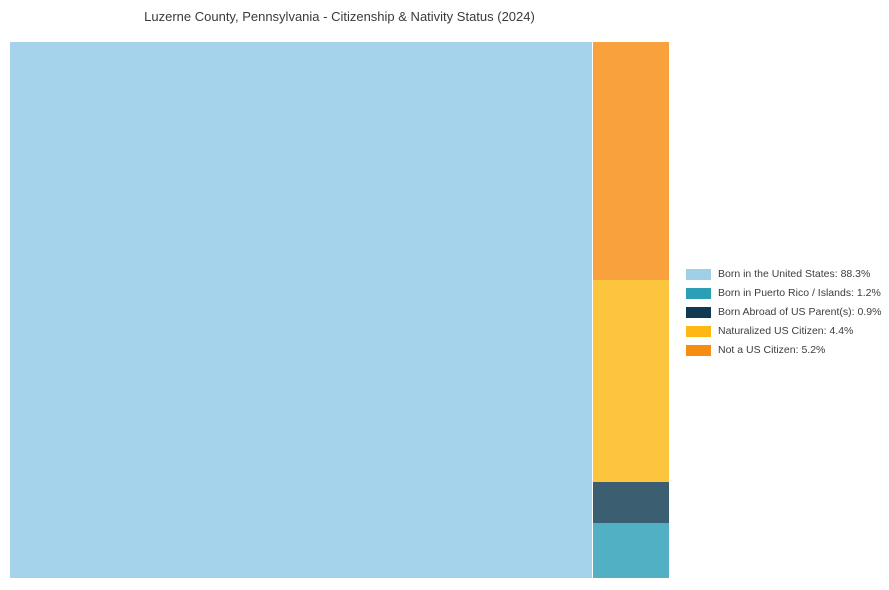 Image resolution: width=889 pixels, height=590 pixels. I want to click on legend-item: Born Abroad of US Parent(s): 0.9%, so click(783, 312).